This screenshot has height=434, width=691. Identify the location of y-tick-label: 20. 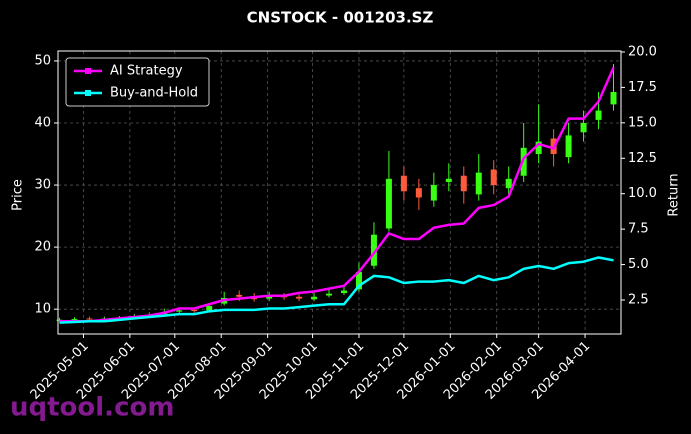
(42, 247).